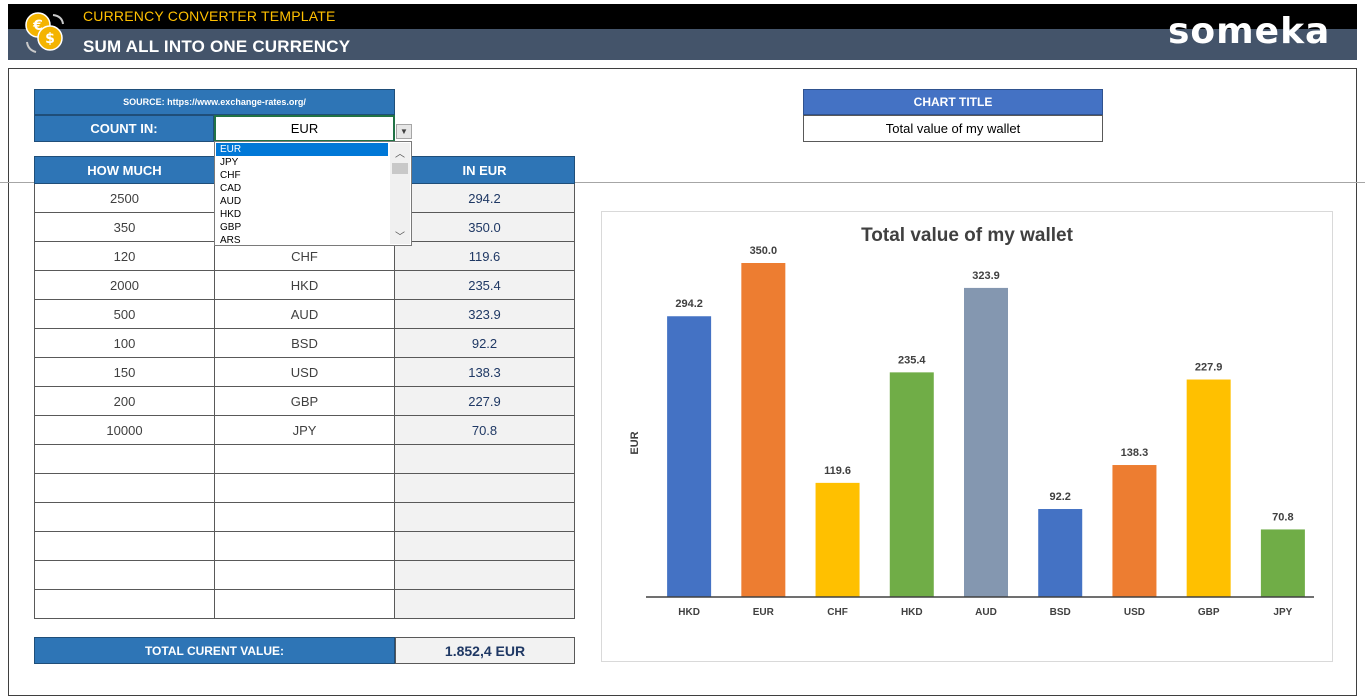  I want to click on x-tick-label: JPY, so click(1282, 612).